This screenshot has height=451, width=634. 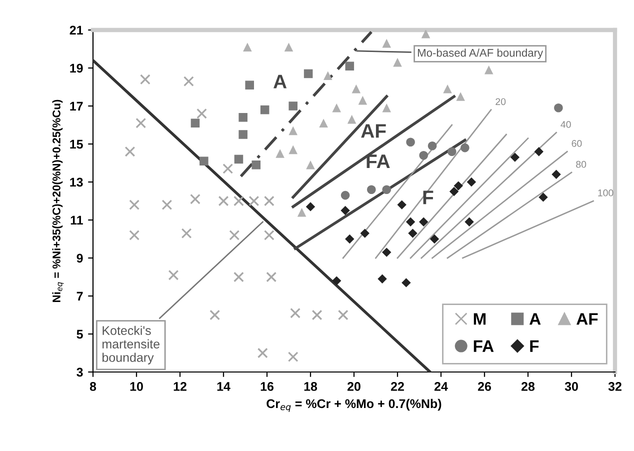 What do you see at coordinates (581, 164) in the screenshot?
I see `series-label: 80` at bounding box center [581, 164].